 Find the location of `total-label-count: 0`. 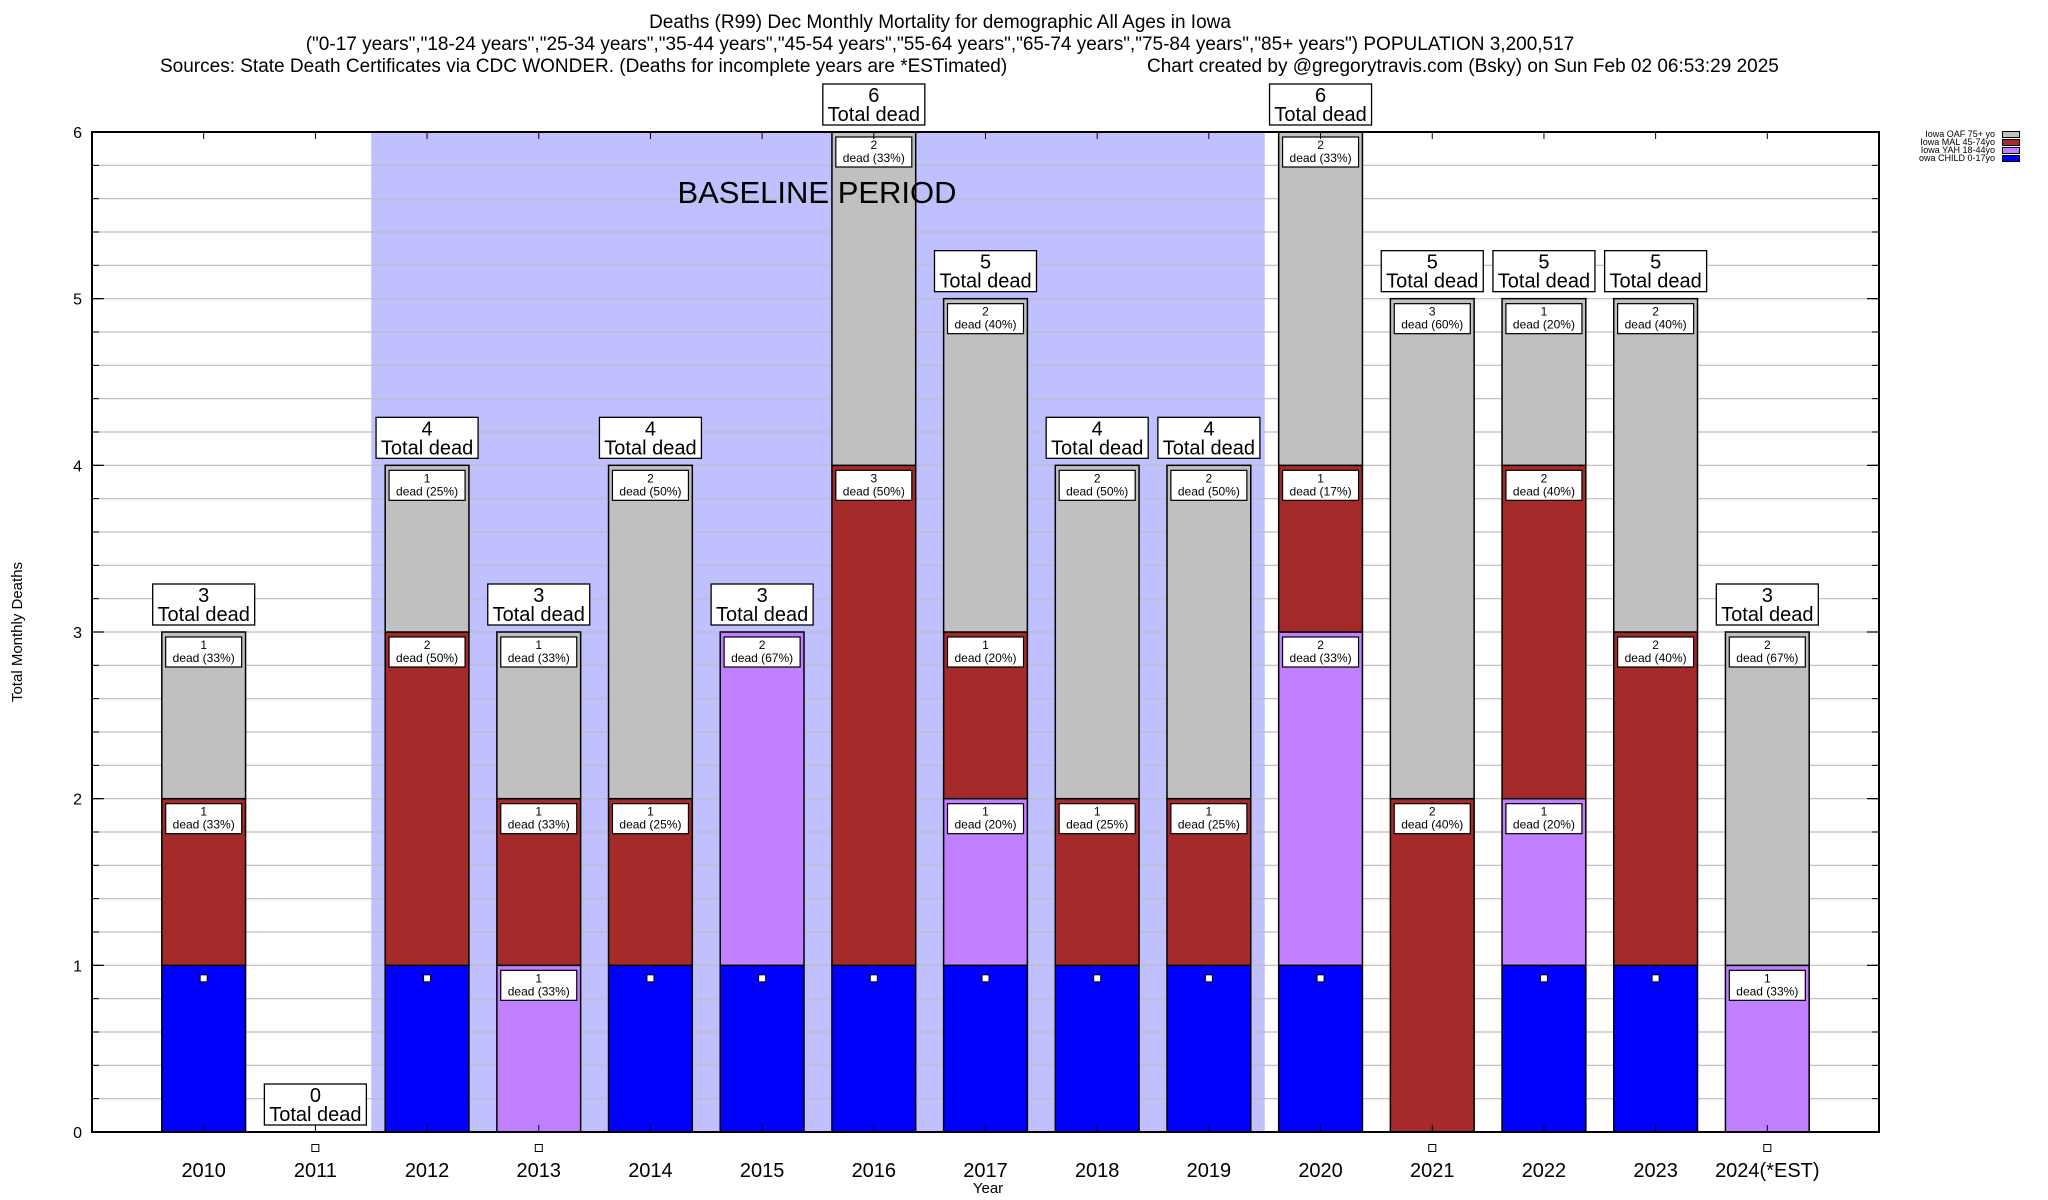

total-label-count: 0 is located at coordinates (315, 1096).